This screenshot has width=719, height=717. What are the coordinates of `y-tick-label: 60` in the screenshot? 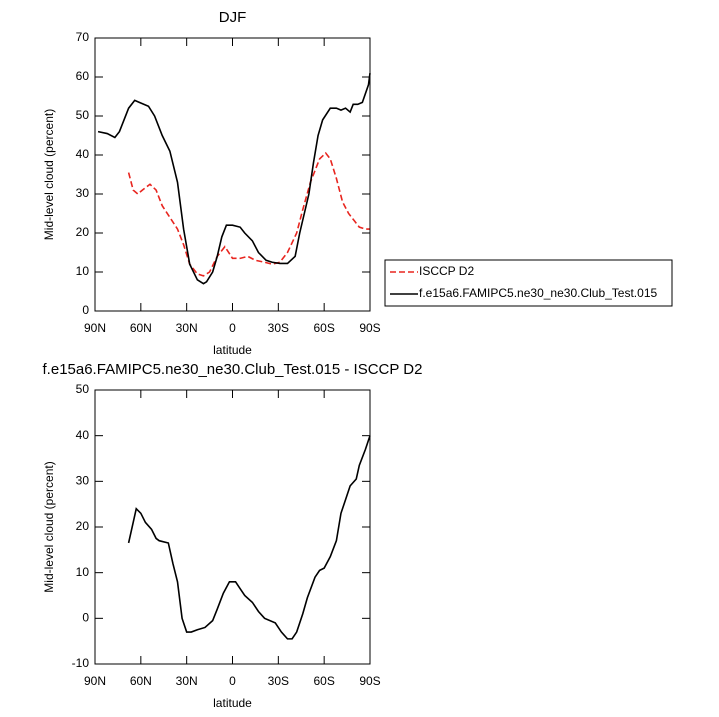 It's located at (83, 76).